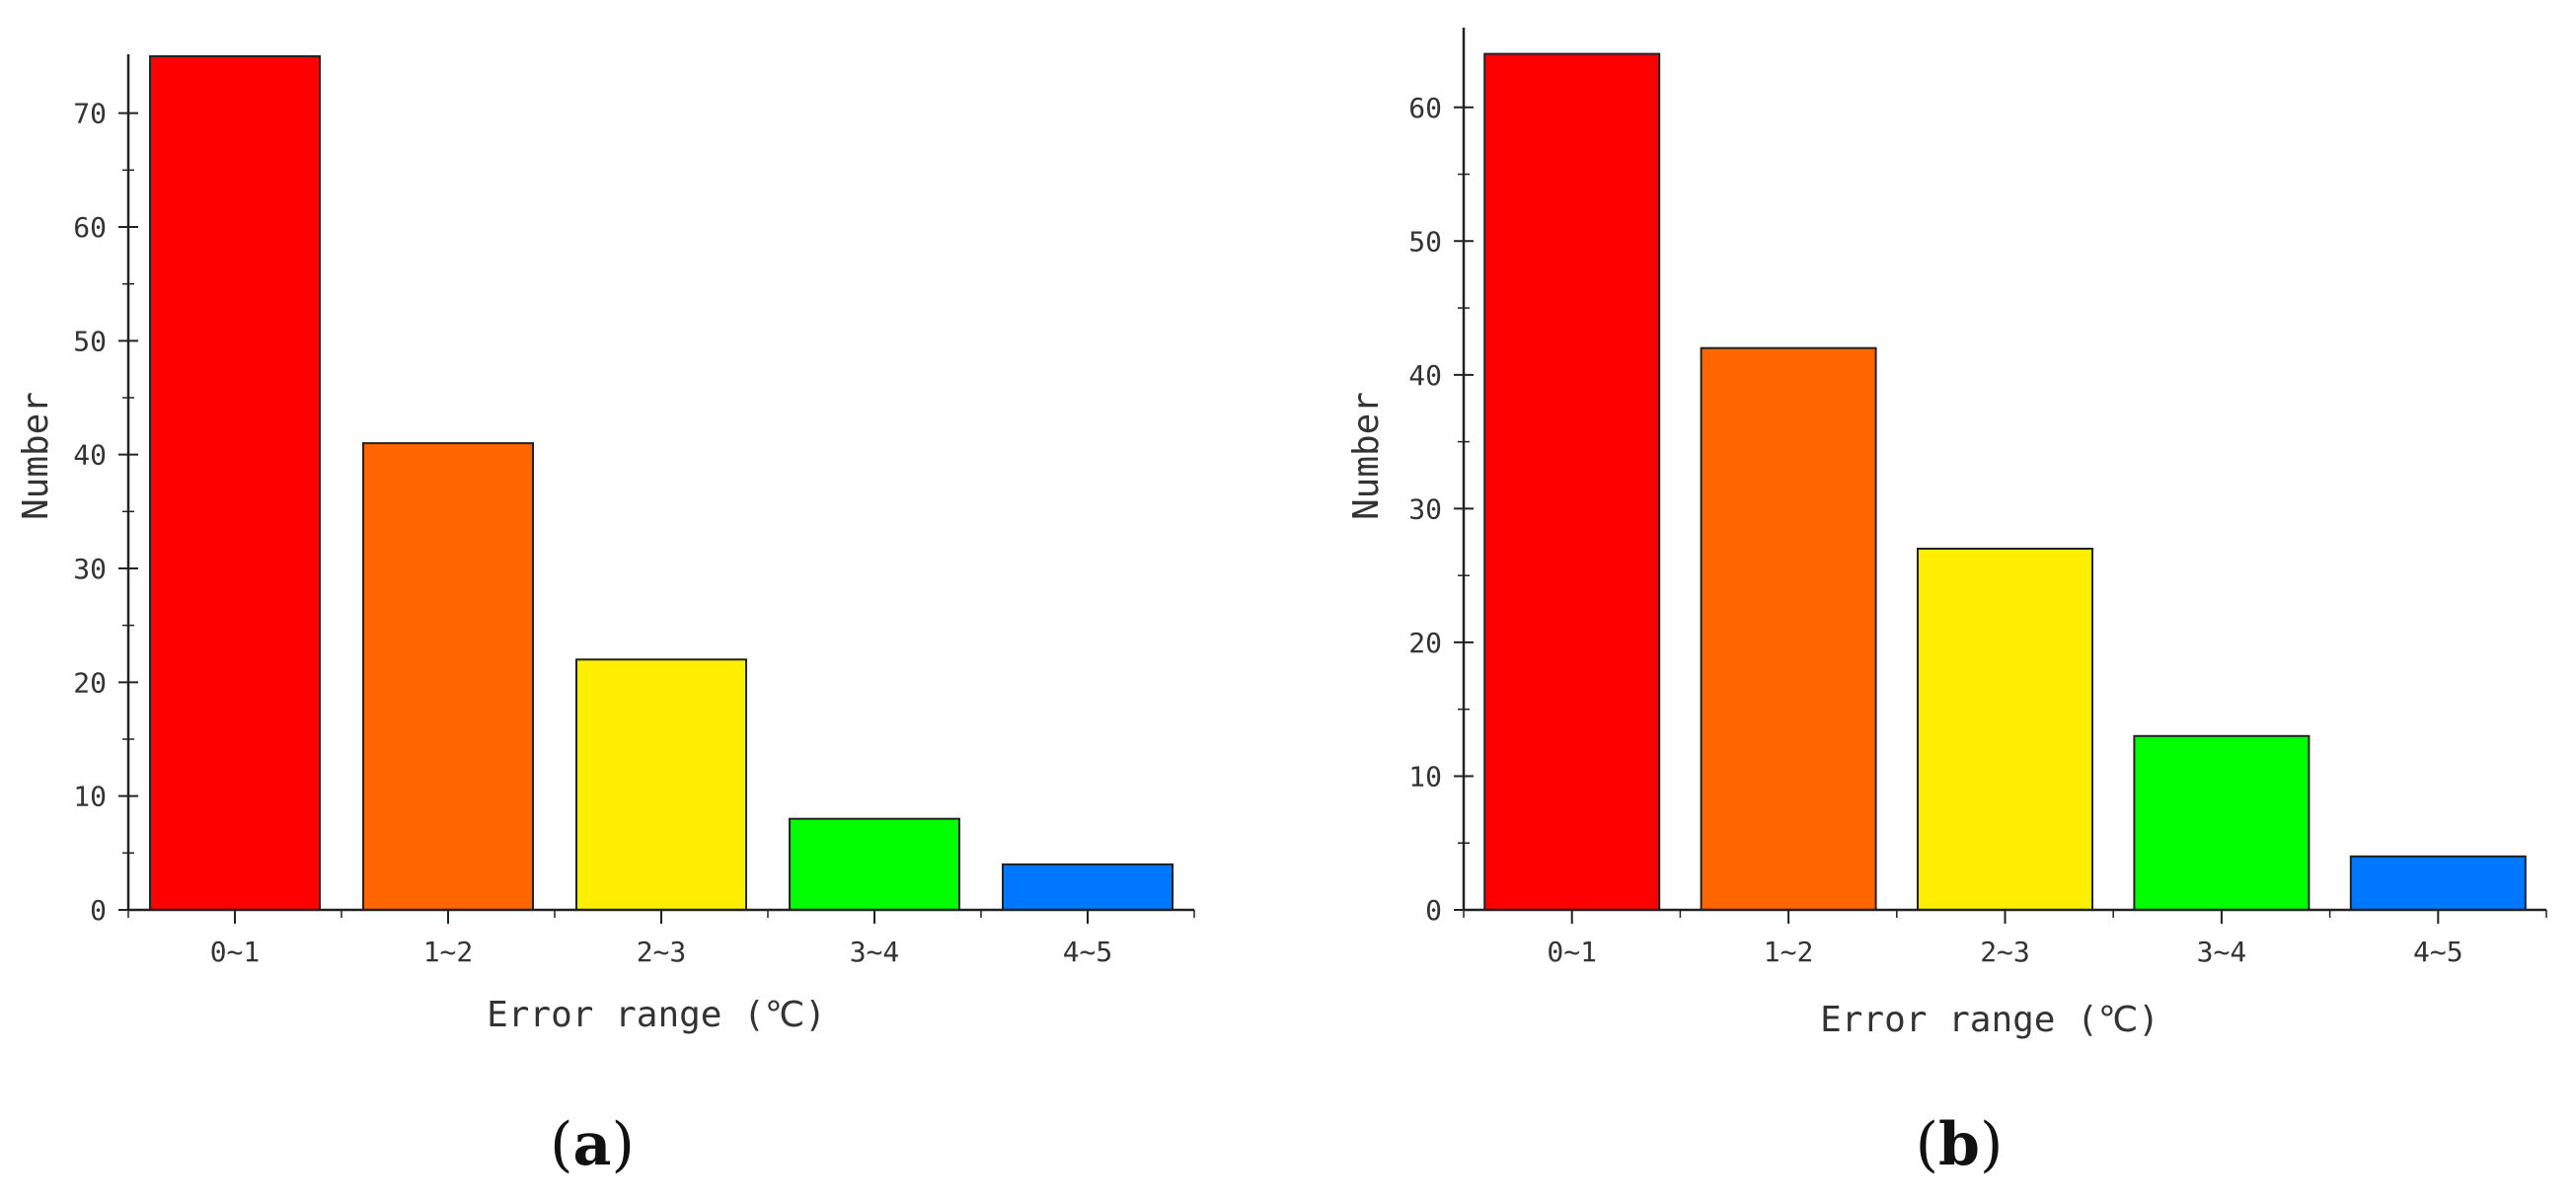 This screenshot has width=2576, height=1202. What do you see at coordinates (1367, 456) in the screenshot?
I see `y-axis-title-b: Number` at bounding box center [1367, 456].